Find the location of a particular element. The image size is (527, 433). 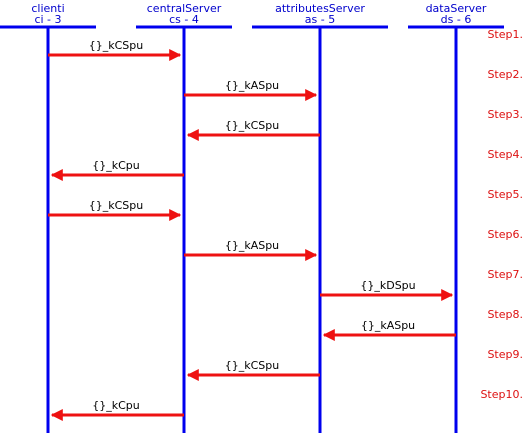

actor-name: attributesServer is located at coordinates (320, 8).